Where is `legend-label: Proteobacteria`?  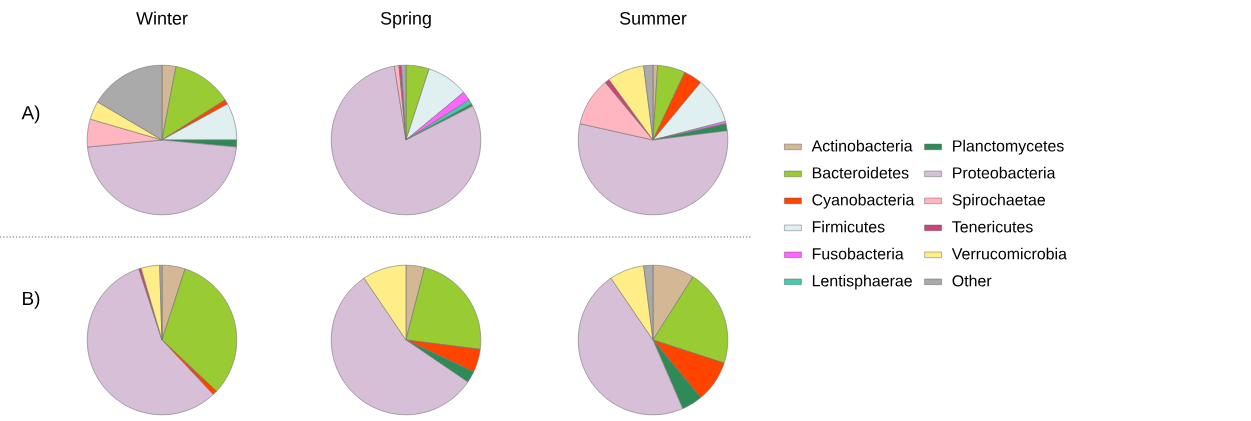
legend-label: Proteobacteria is located at coordinates (1004, 172).